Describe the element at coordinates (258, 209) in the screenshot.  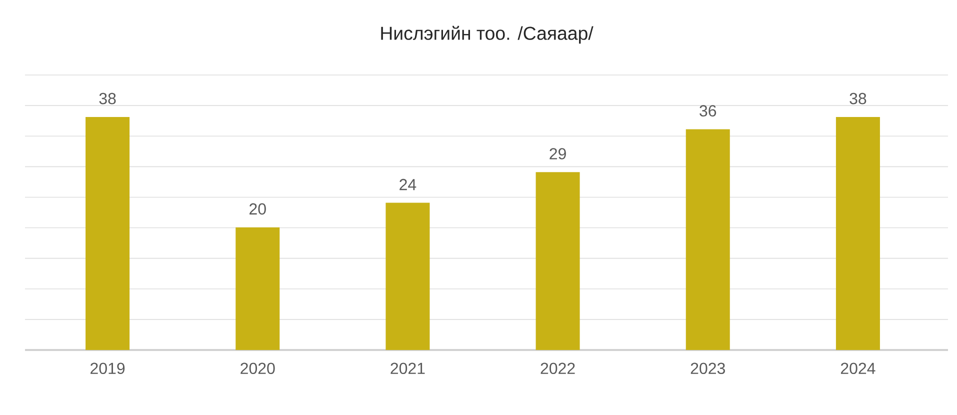
I see `data-label: 20` at that location.